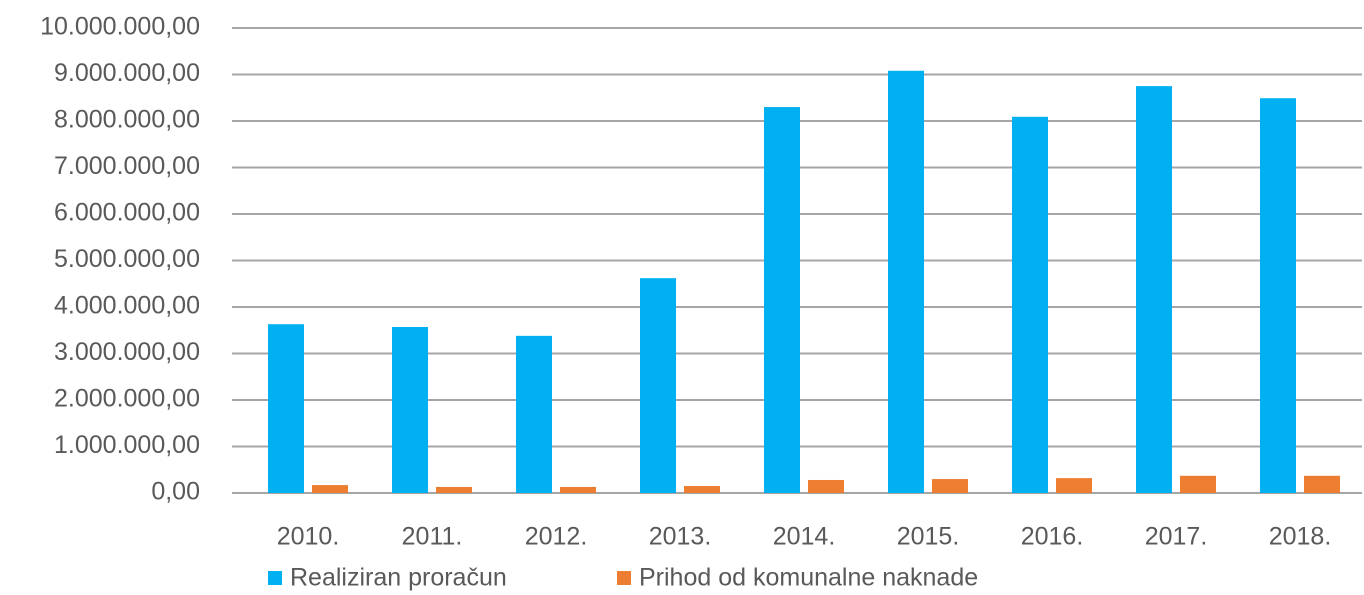 This screenshot has height=595, width=1364. I want to click on x-tick-label: 2013., so click(680, 537).